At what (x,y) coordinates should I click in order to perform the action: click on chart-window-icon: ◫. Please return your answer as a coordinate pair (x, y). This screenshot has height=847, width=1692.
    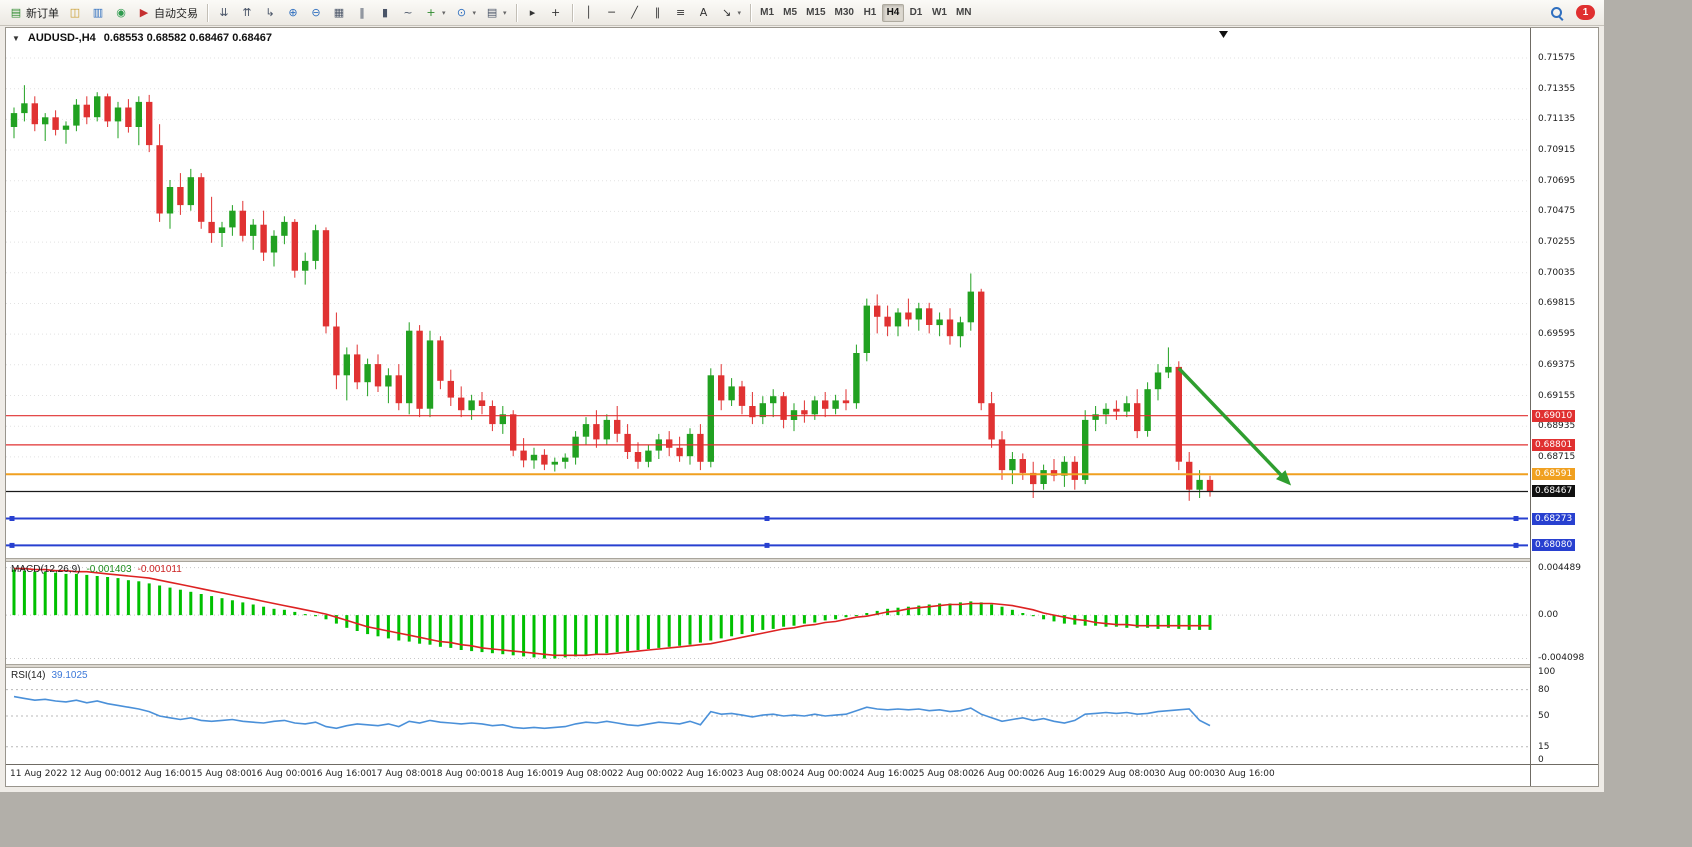
    Looking at the image, I should click on (75, 12).